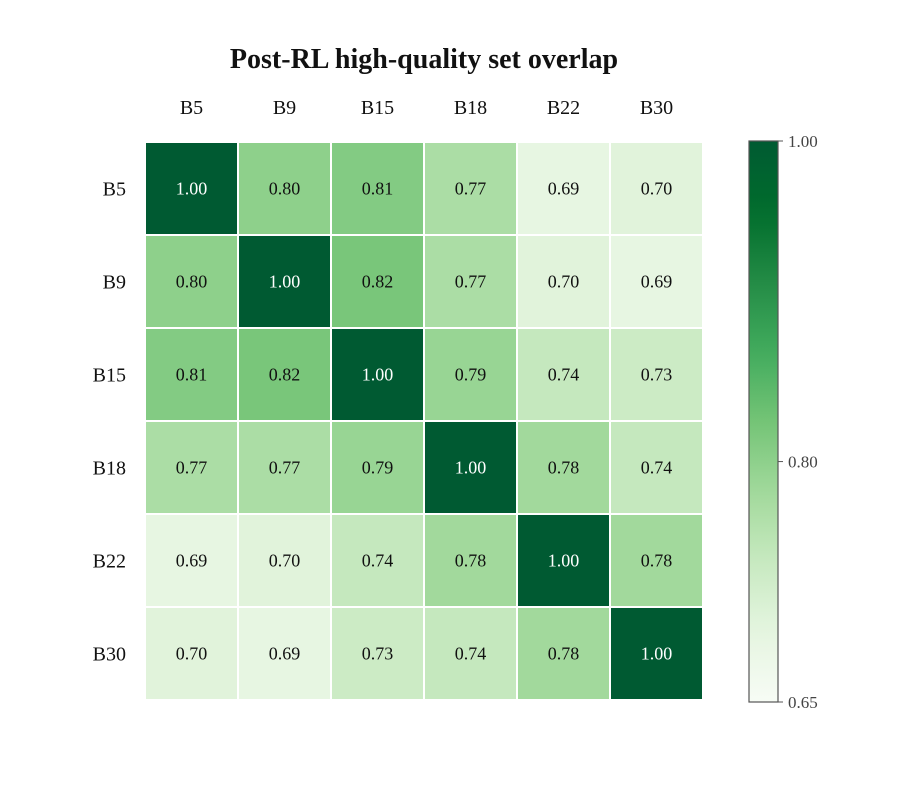 The height and width of the screenshot is (791, 898). I want to click on x-tick-label: B22, so click(563, 108).